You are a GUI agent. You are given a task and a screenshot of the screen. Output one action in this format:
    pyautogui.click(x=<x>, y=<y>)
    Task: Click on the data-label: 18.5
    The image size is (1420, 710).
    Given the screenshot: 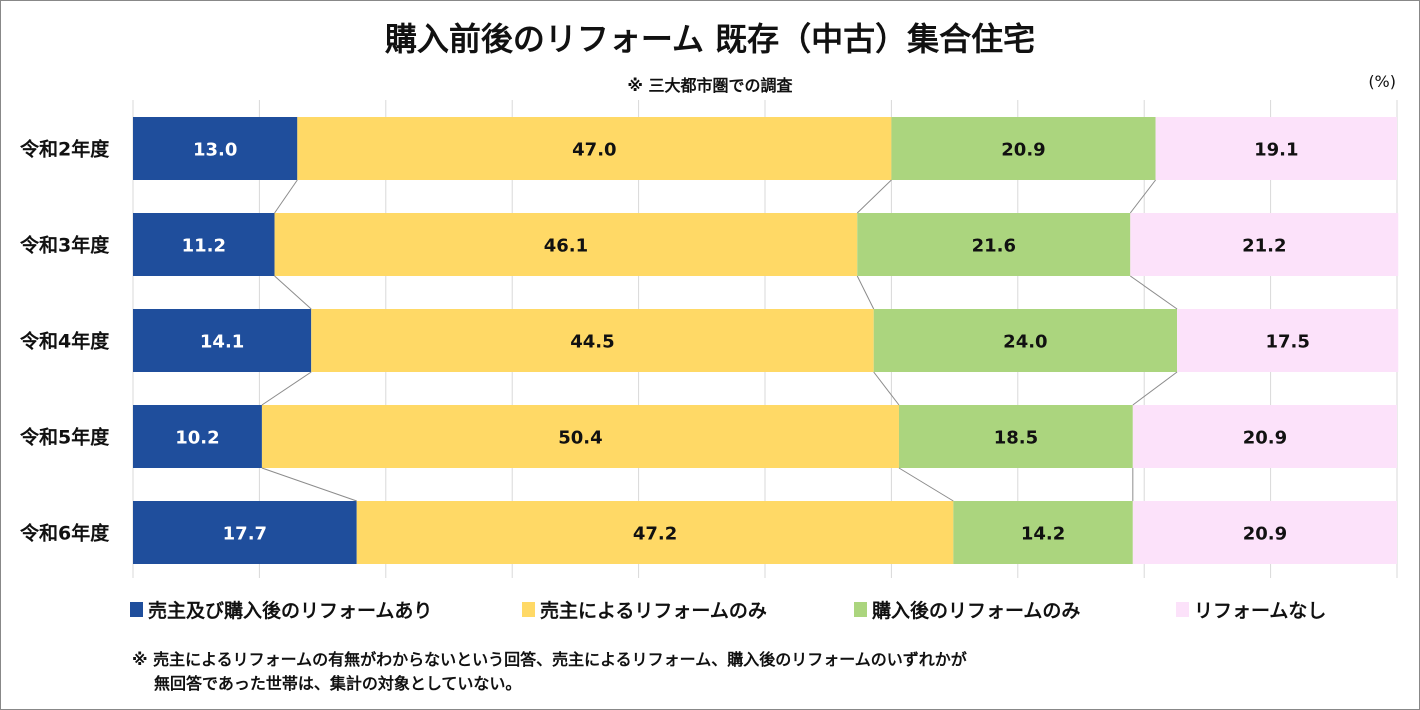 What is the action you would take?
    pyautogui.click(x=1016, y=438)
    